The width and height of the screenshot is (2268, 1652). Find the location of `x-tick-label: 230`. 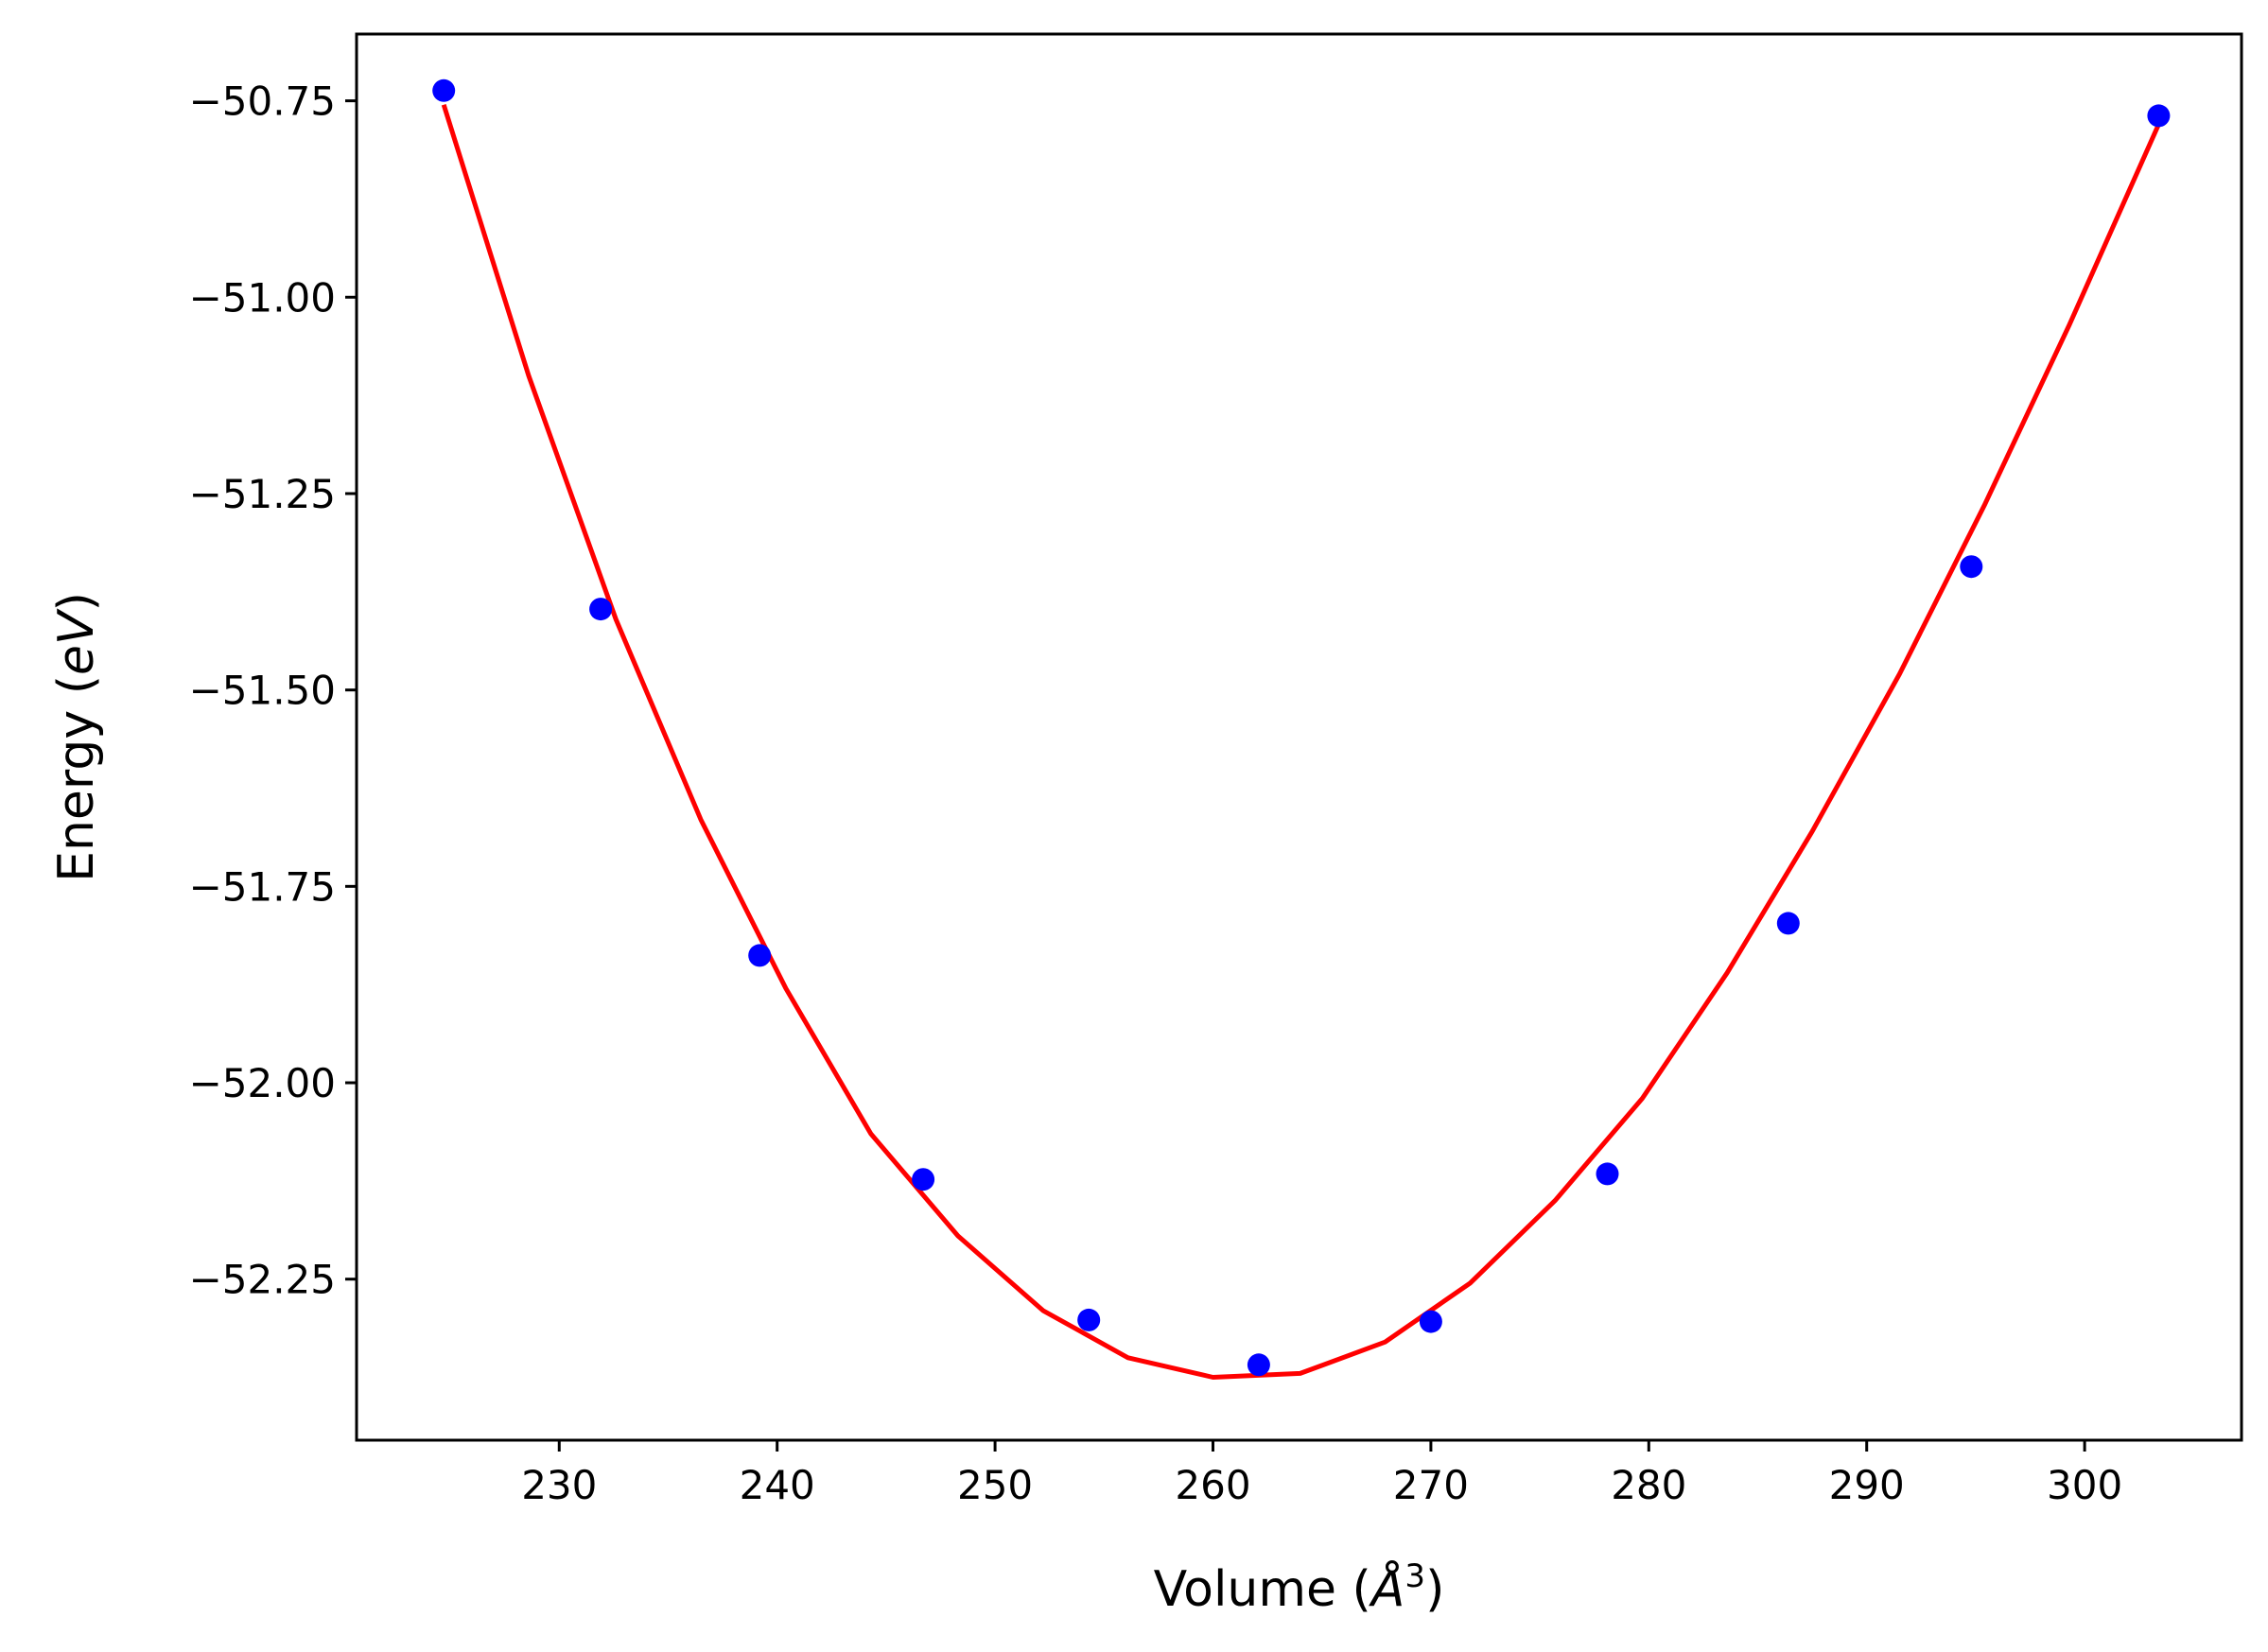

x-tick-label: 230 is located at coordinates (559, 1485).